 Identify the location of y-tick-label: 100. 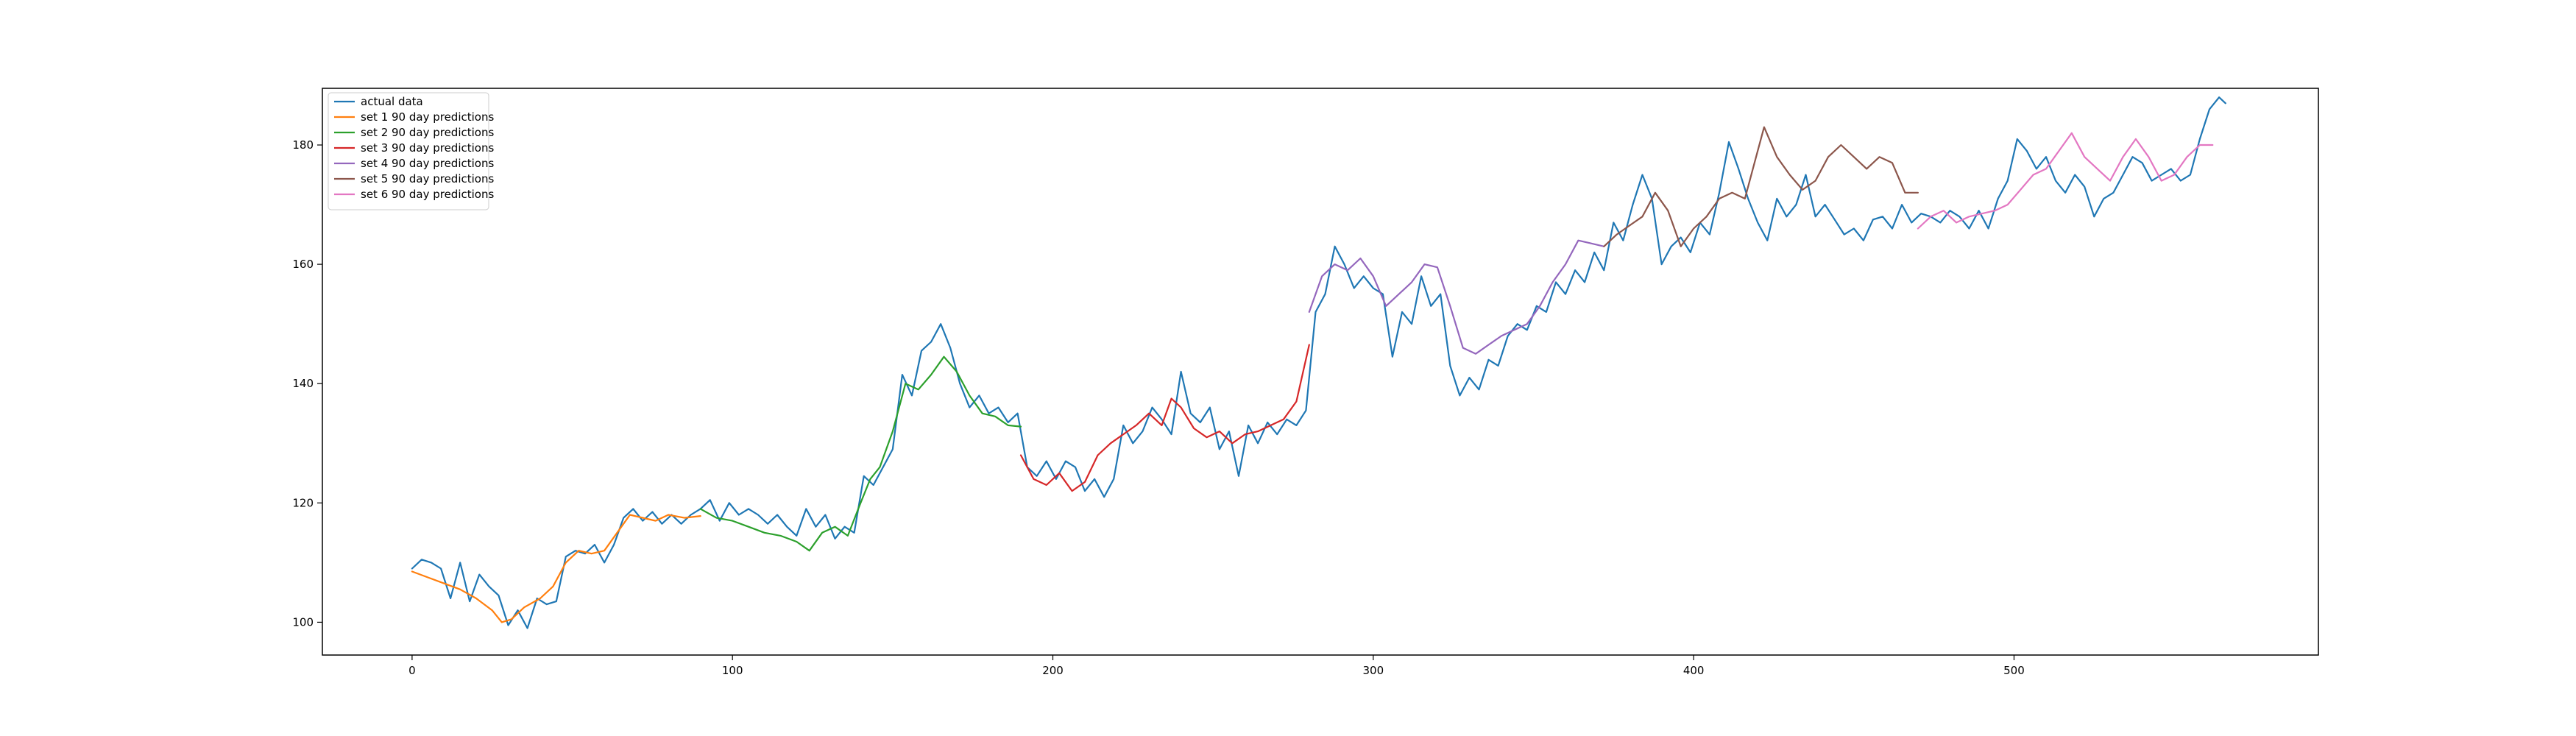
(303, 622).